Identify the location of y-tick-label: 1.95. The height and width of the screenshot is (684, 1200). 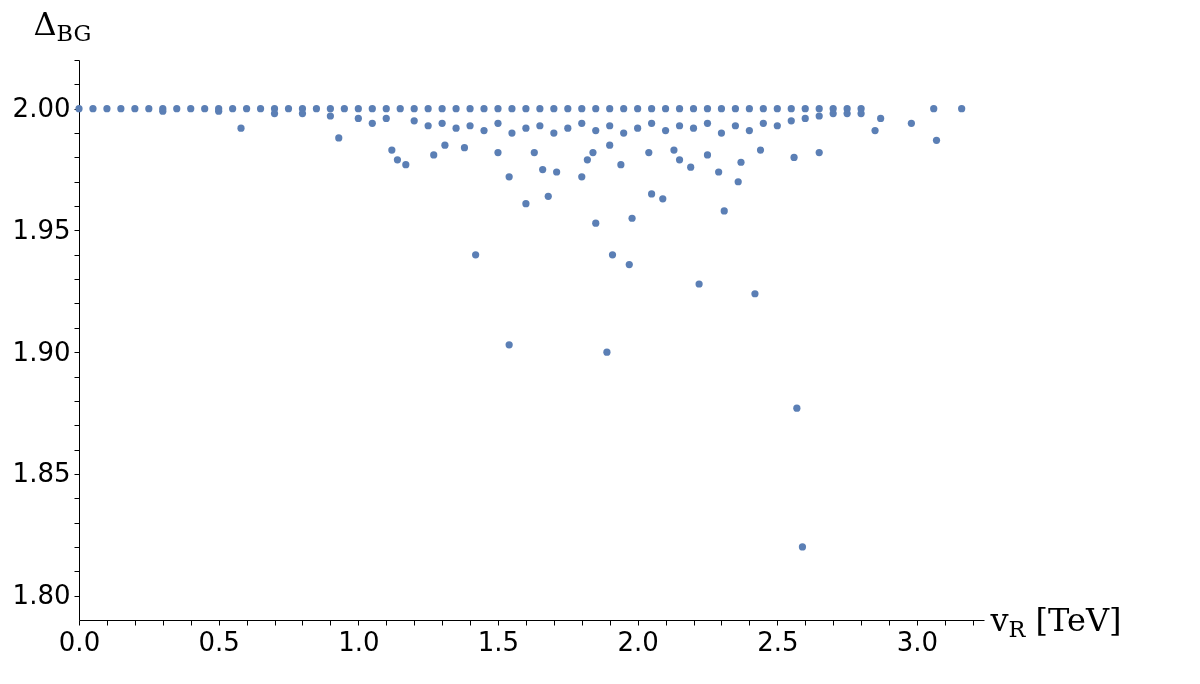
(41, 229).